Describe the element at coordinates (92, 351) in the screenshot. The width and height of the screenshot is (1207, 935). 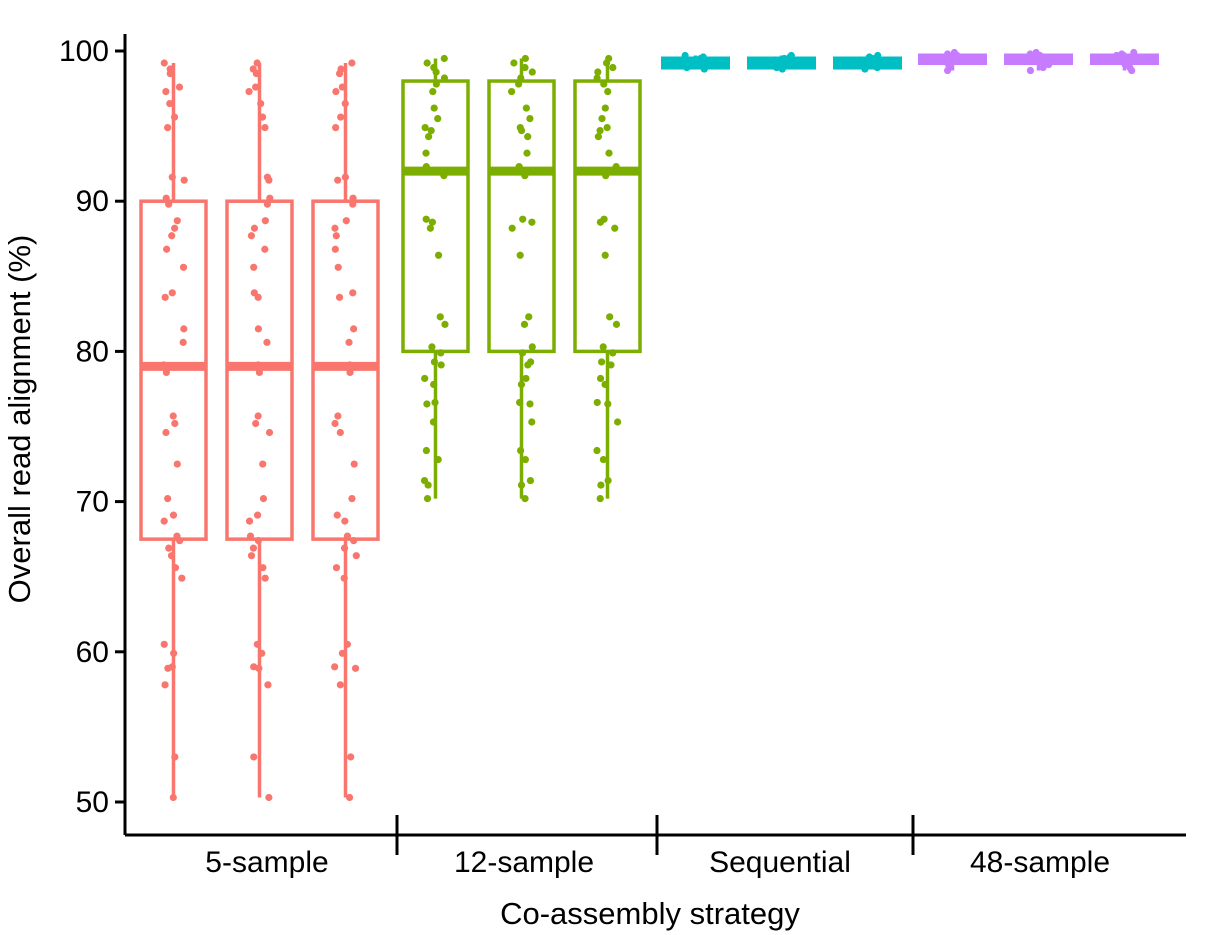
I see `y-tick-label-80: 80` at that location.